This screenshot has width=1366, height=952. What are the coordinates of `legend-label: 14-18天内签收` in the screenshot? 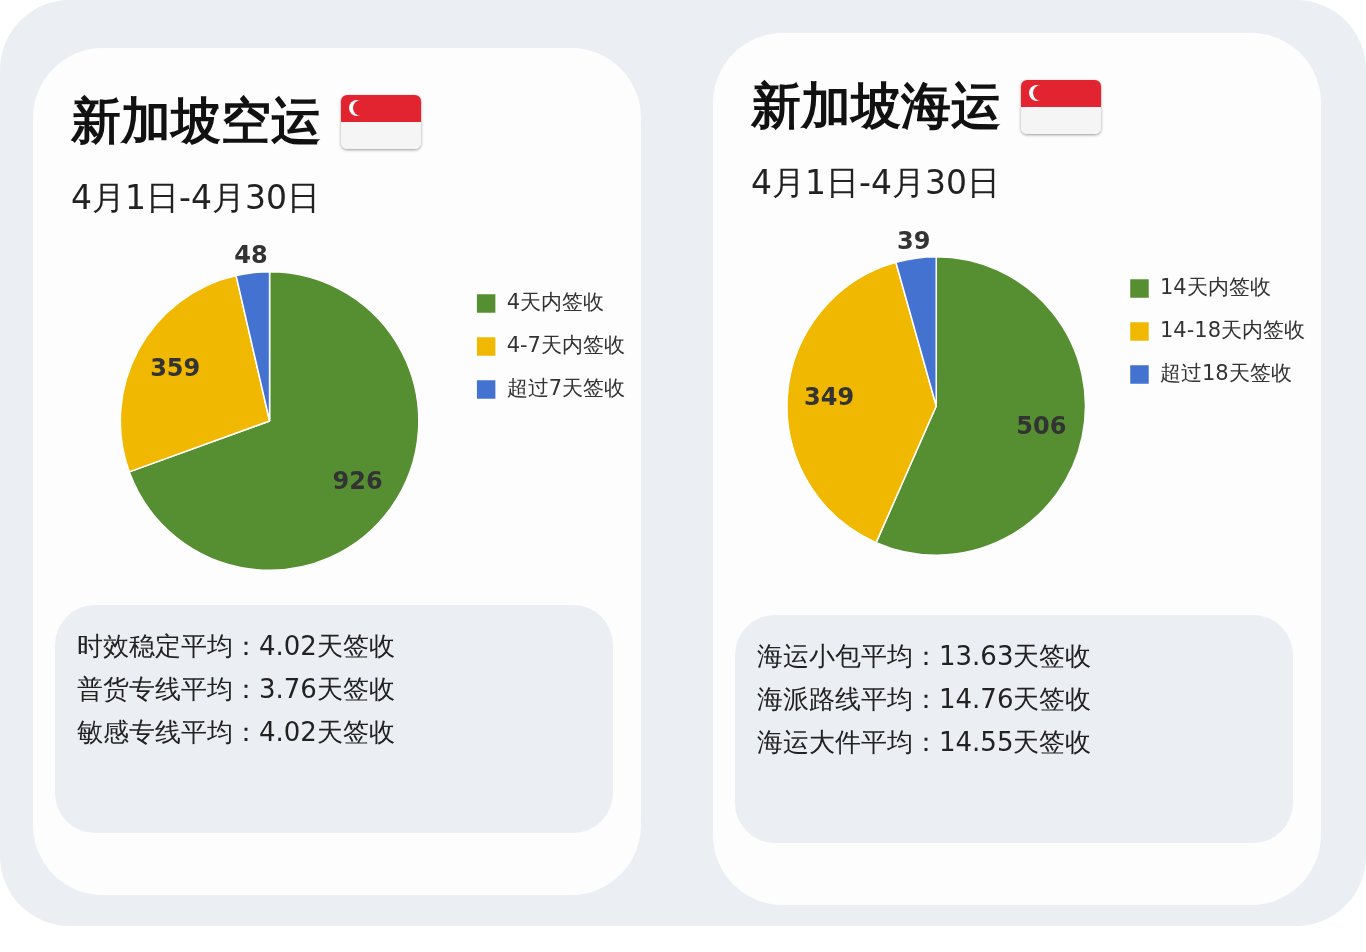 It's located at (1232, 329).